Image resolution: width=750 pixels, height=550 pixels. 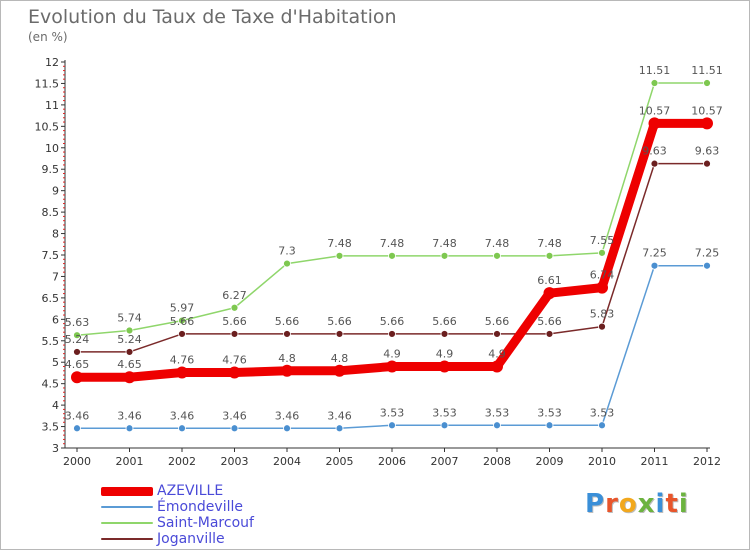 I want to click on y-tick-label: 11, so click(x=52, y=105).